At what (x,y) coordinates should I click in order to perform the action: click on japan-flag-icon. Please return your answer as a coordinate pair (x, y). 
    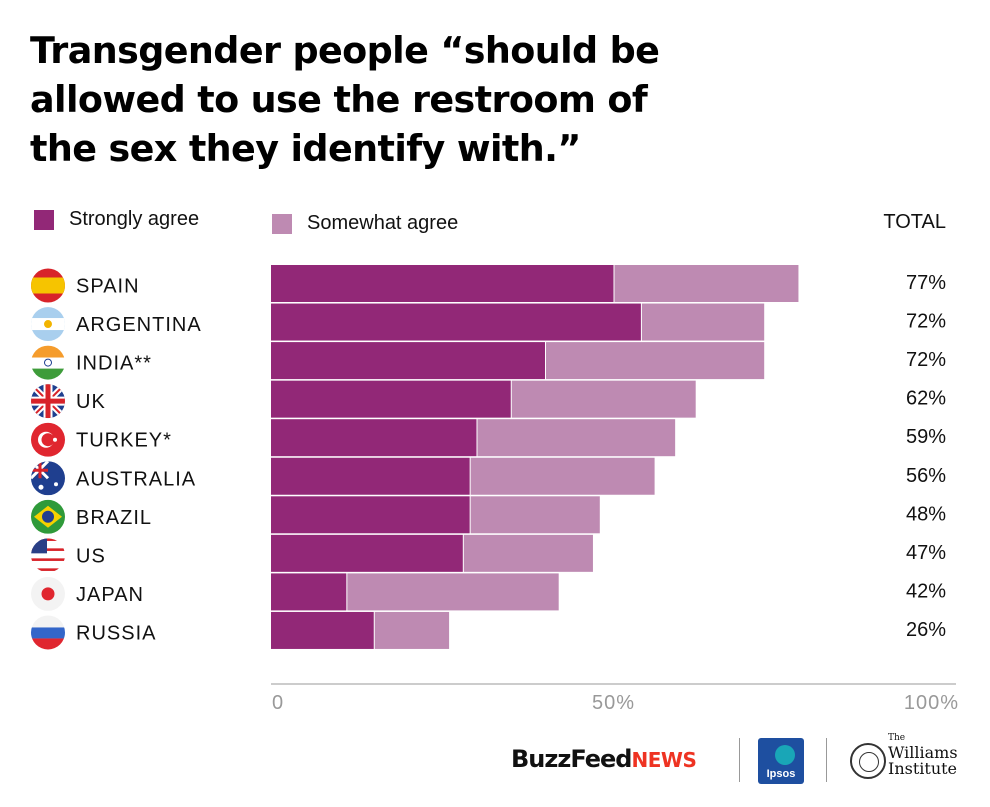
    Looking at the image, I should click on (48, 593).